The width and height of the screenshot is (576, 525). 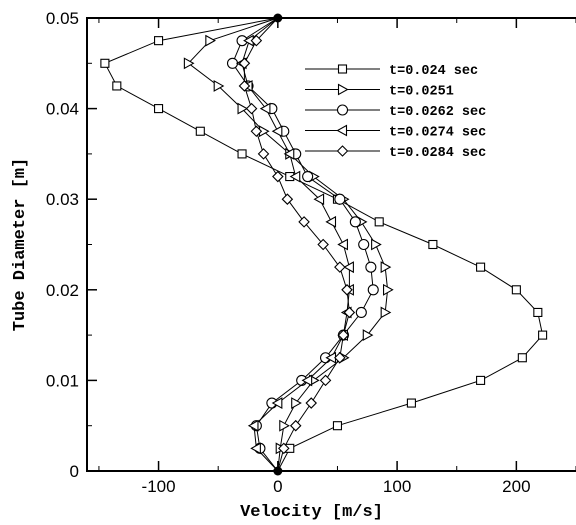 What do you see at coordinates (20, 244) in the screenshot?
I see `y-axis-title: Tube Diameter [m]` at bounding box center [20, 244].